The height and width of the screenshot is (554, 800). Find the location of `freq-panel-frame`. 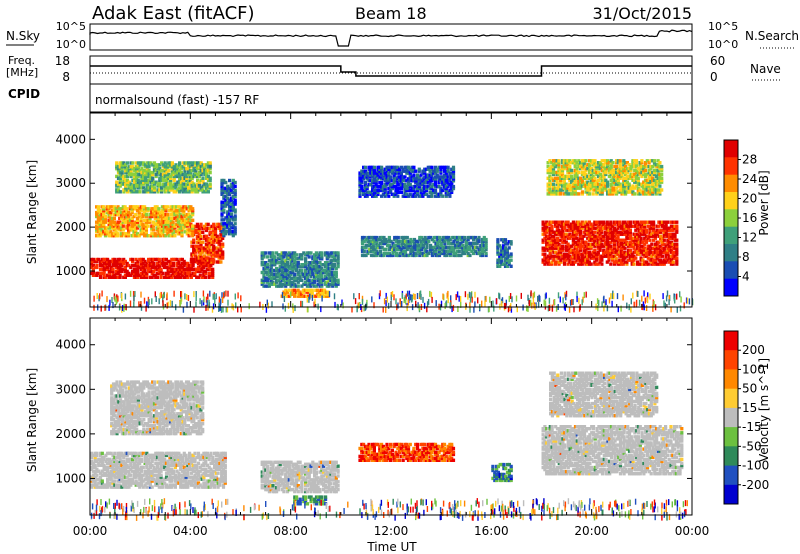

freq-panel-frame is located at coordinates (391, 70).